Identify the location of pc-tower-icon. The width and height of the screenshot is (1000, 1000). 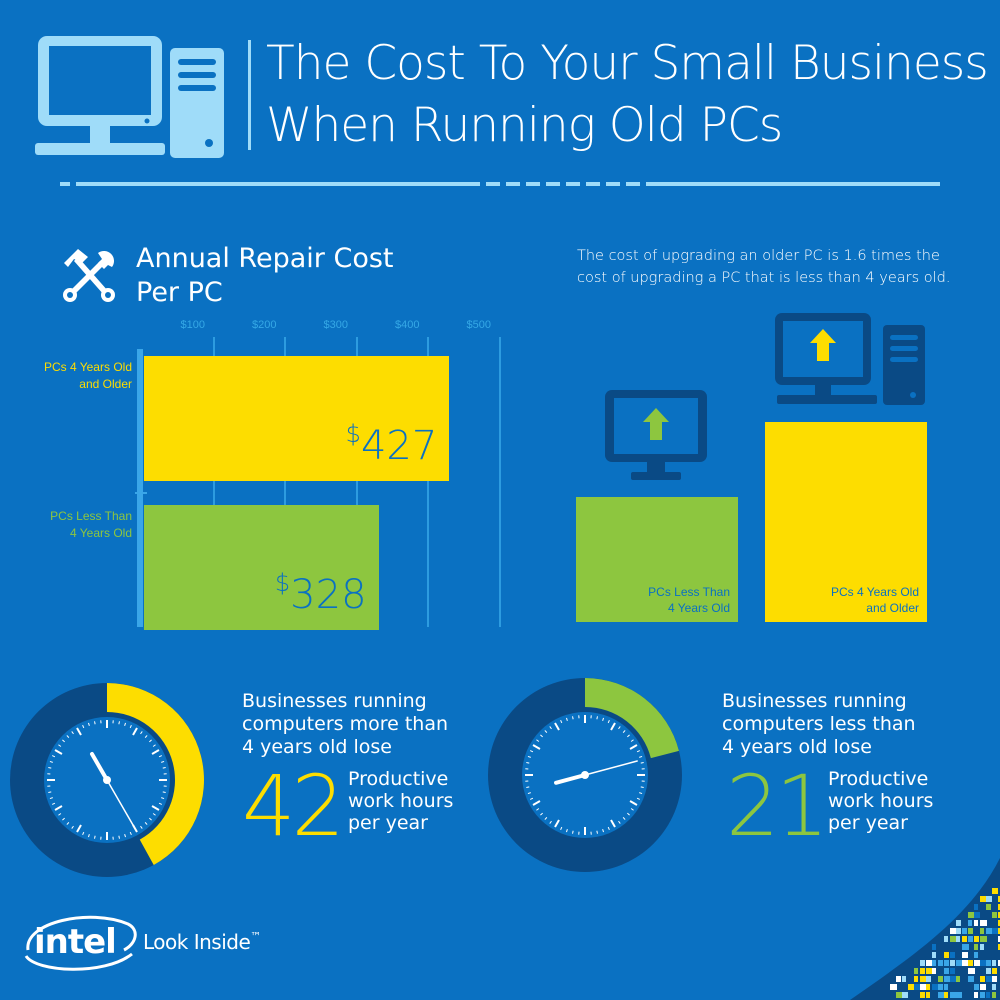
(197, 103).